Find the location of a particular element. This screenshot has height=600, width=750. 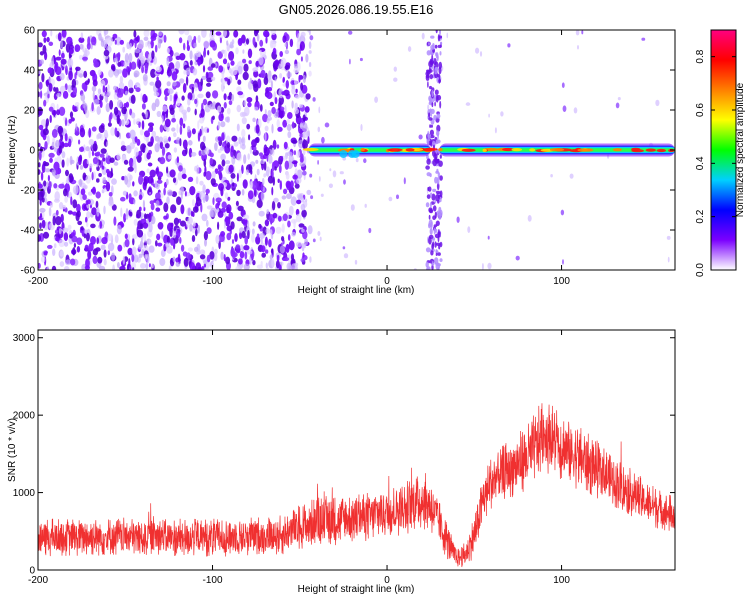

colorbar-tick-label: 0.4 is located at coordinates (700, 163).